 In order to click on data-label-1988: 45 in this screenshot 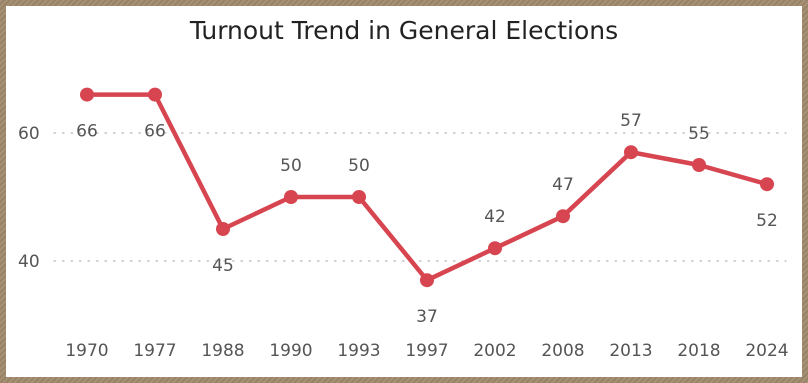, I will do `click(223, 266)`.